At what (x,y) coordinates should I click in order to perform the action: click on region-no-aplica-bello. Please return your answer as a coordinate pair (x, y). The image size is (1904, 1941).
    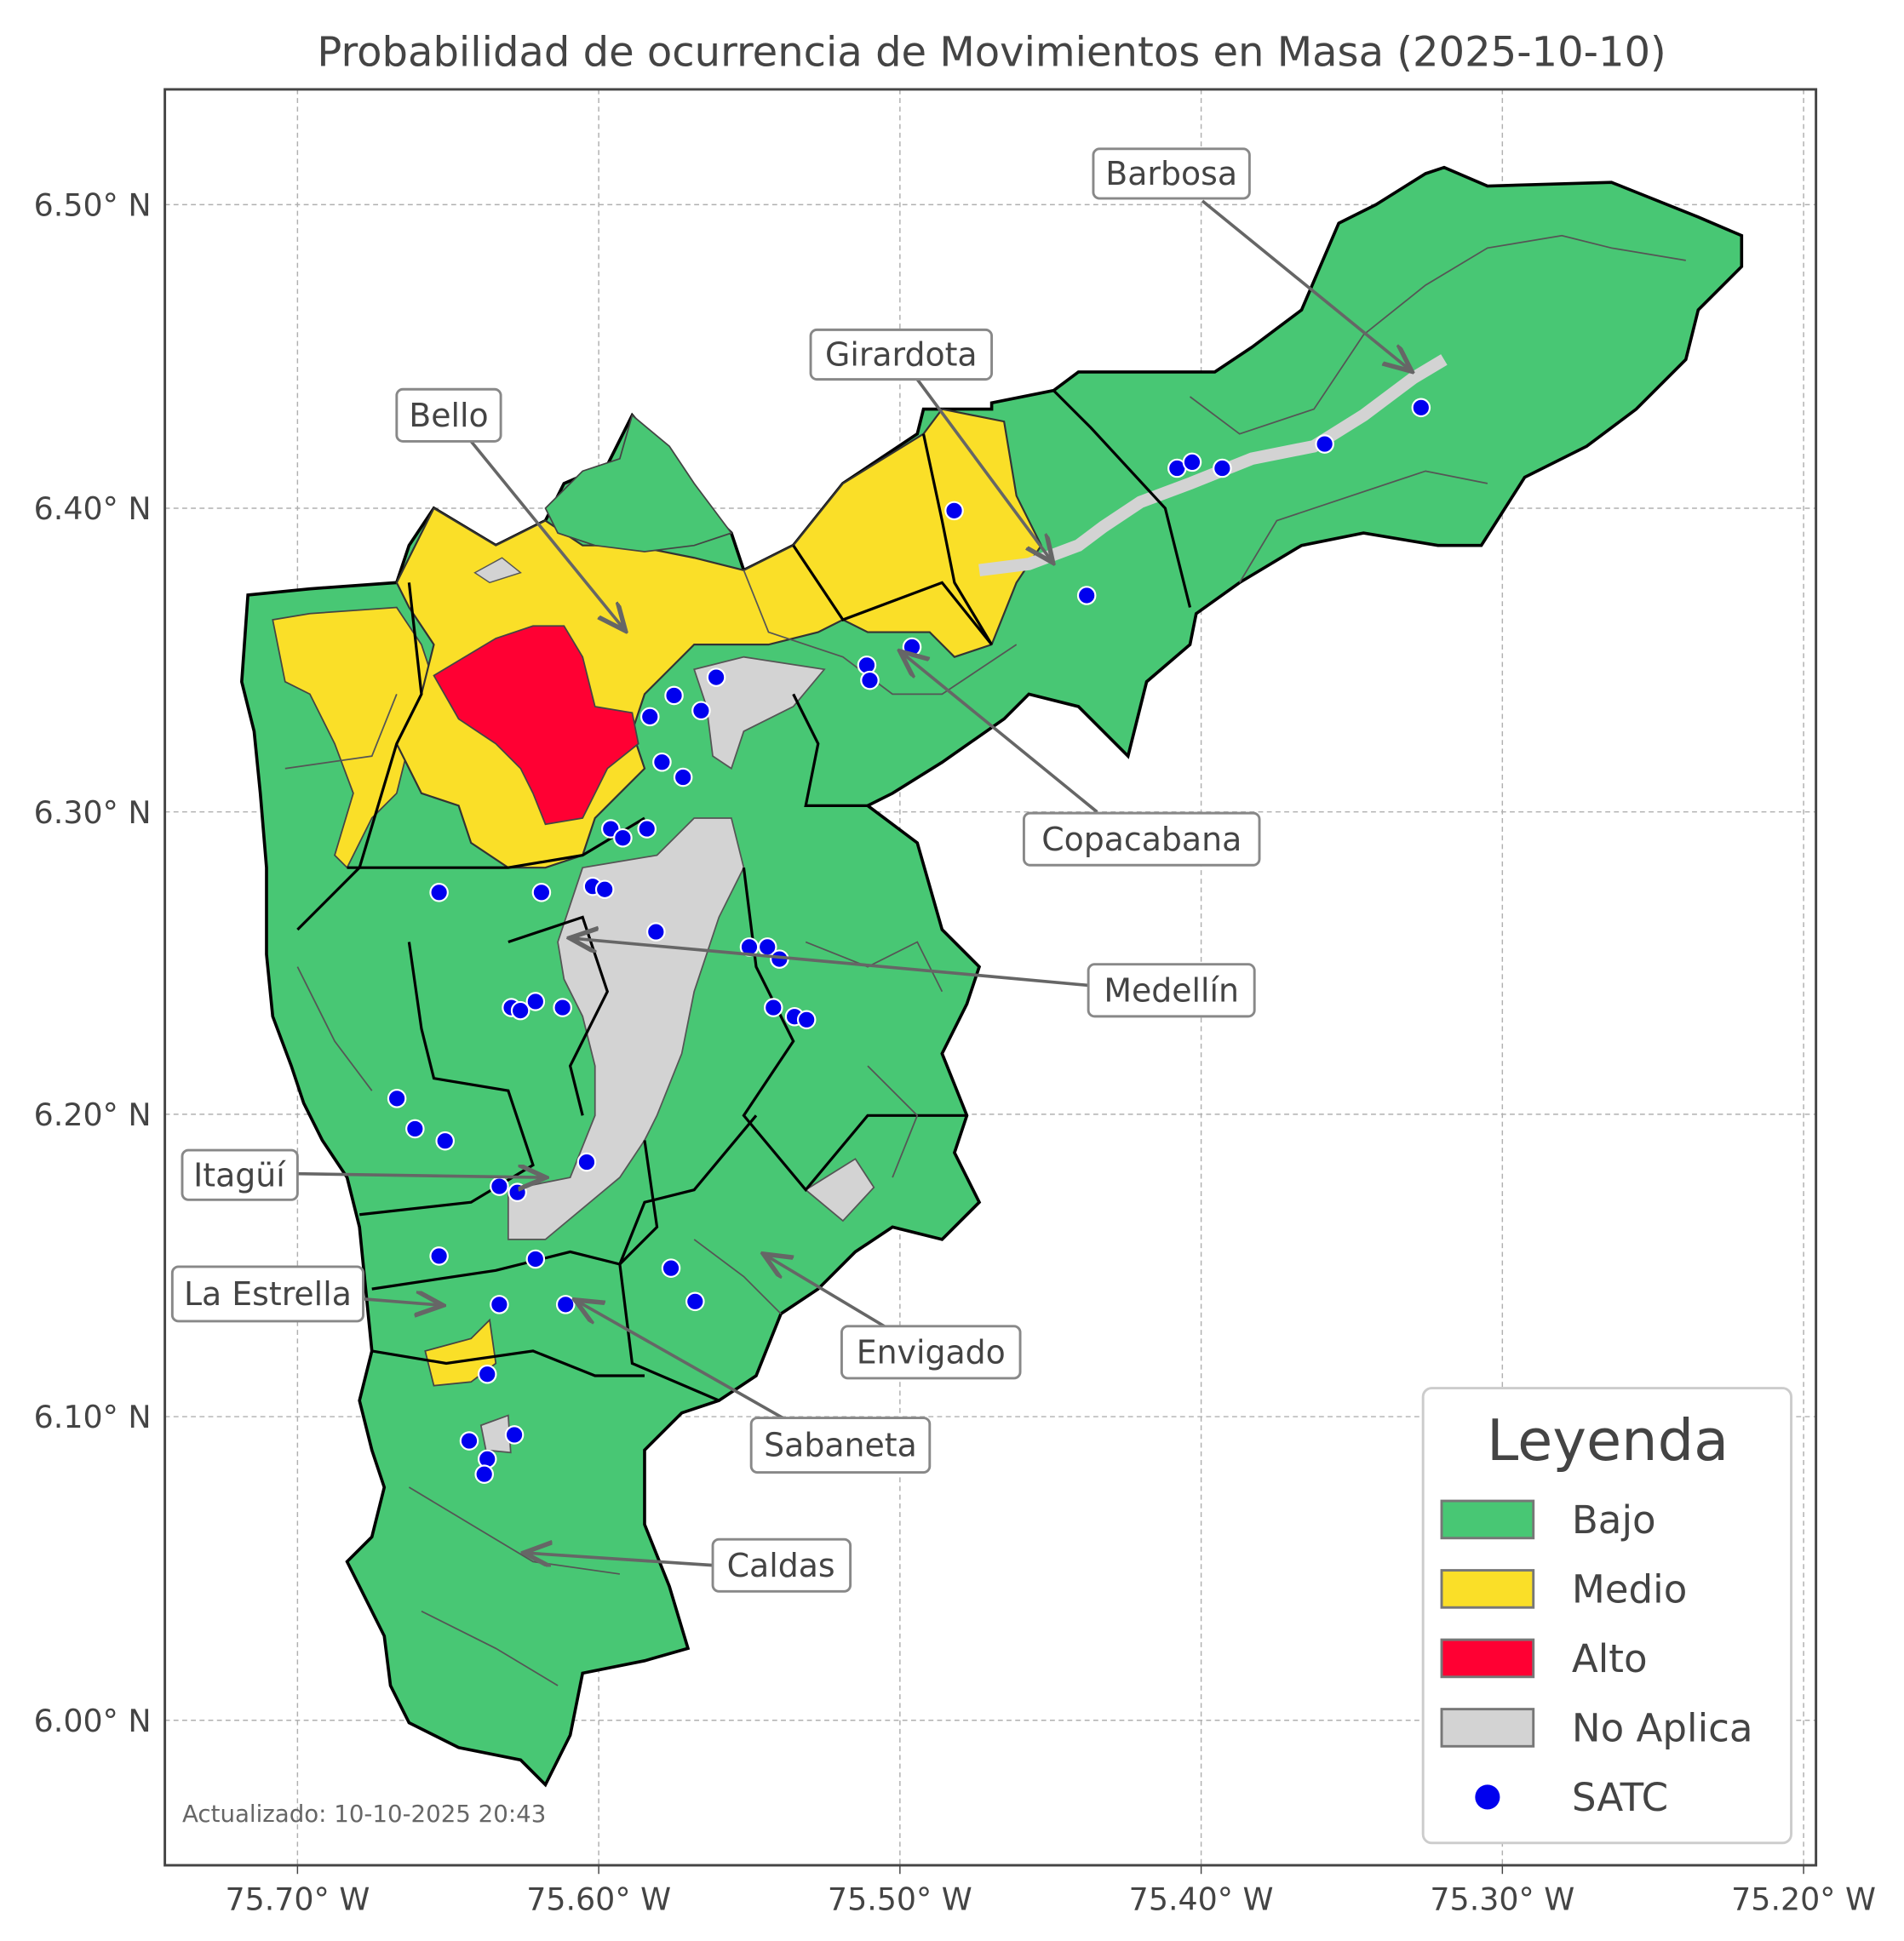
    Looking at the image, I should click on (760, 713).